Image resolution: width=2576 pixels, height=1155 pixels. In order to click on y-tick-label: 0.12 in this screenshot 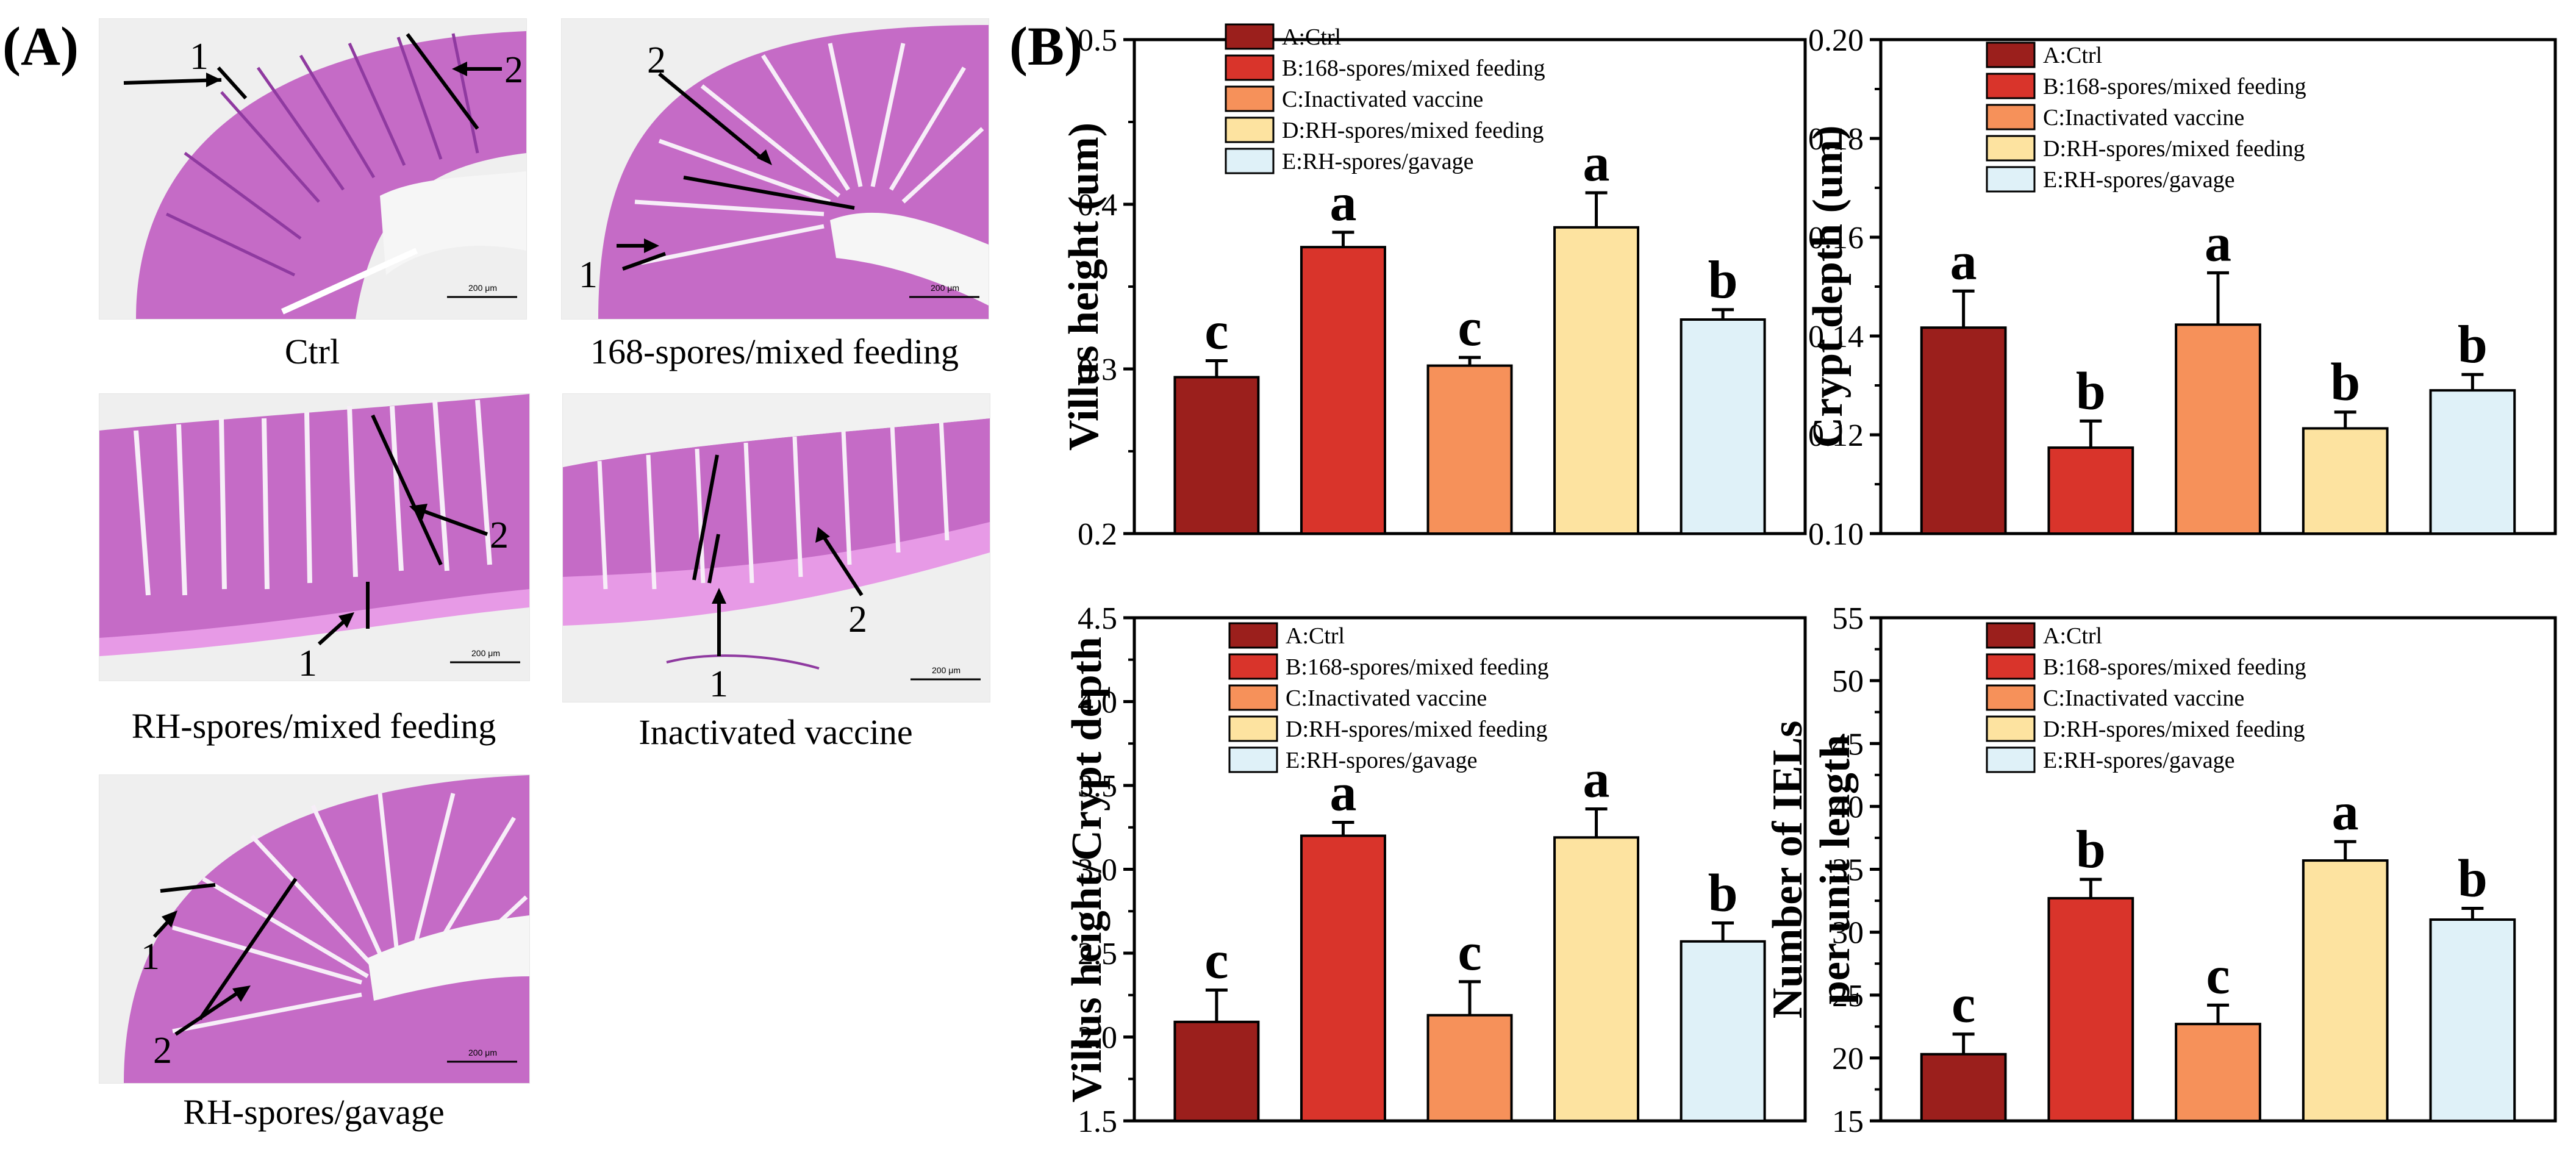, I will do `click(1836, 435)`.